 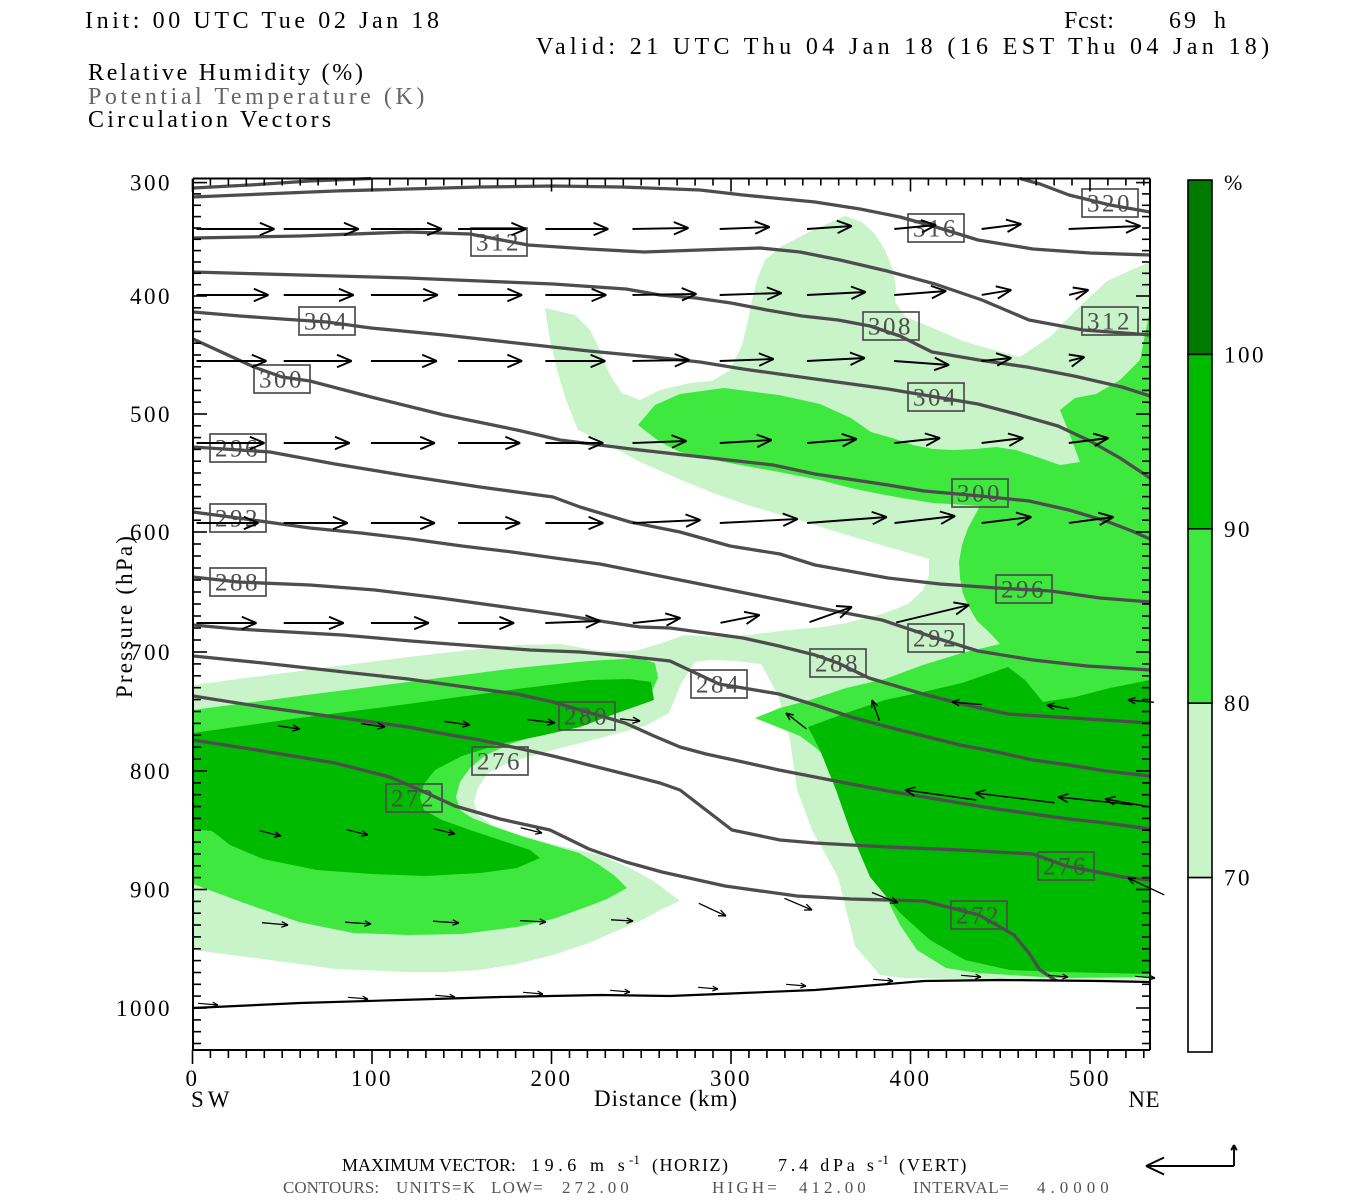 I want to click on svg-text: 90, so click(x=1238, y=529).